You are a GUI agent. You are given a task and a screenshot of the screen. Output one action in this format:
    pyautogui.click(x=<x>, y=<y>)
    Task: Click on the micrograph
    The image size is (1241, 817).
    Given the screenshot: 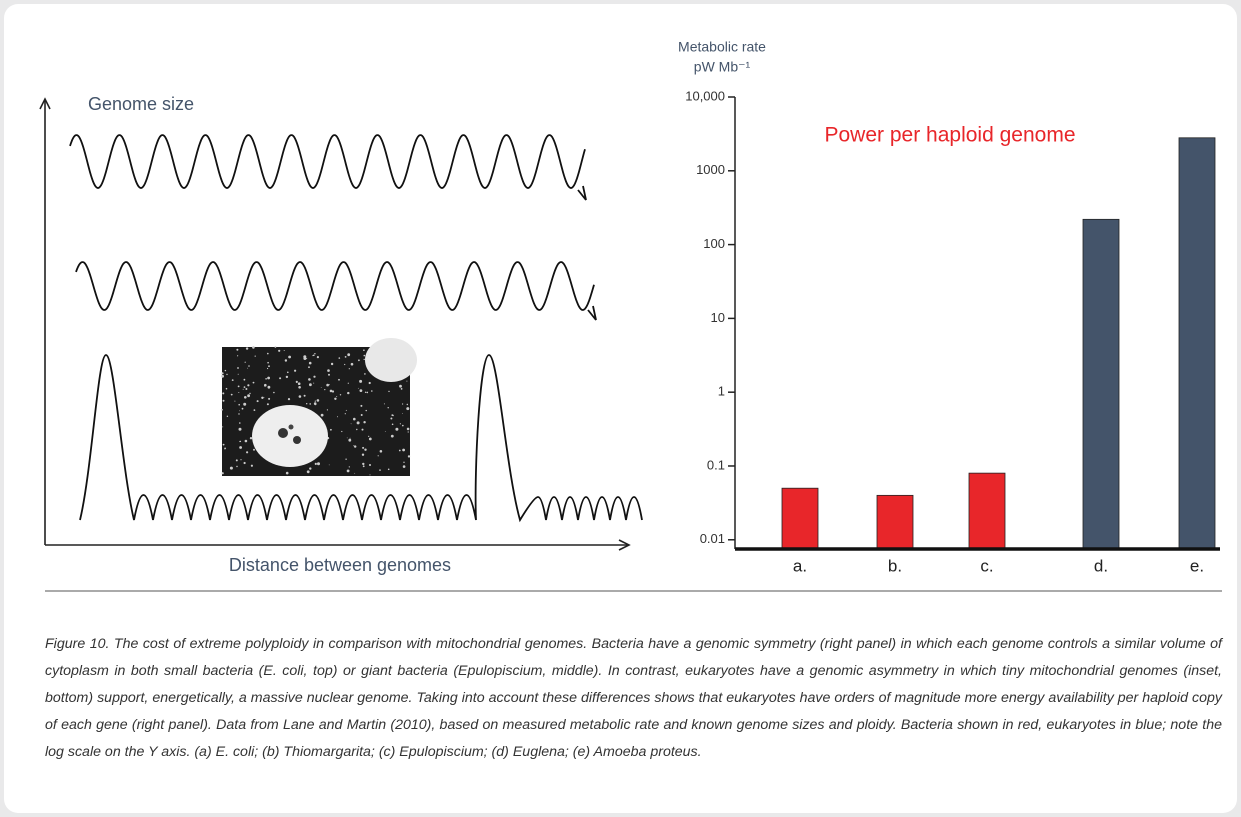 What is the action you would take?
    pyautogui.click(x=319, y=407)
    